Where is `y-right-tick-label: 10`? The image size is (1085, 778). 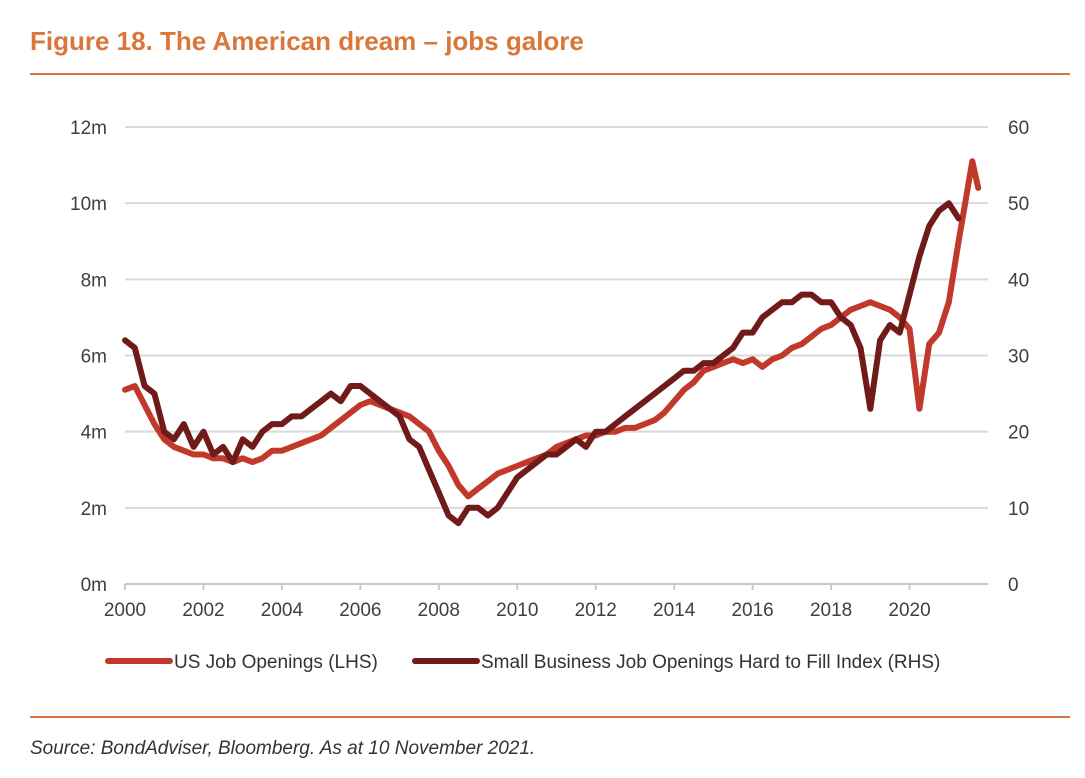 y-right-tick-label: 10 is located at coordinates (1018, 509).